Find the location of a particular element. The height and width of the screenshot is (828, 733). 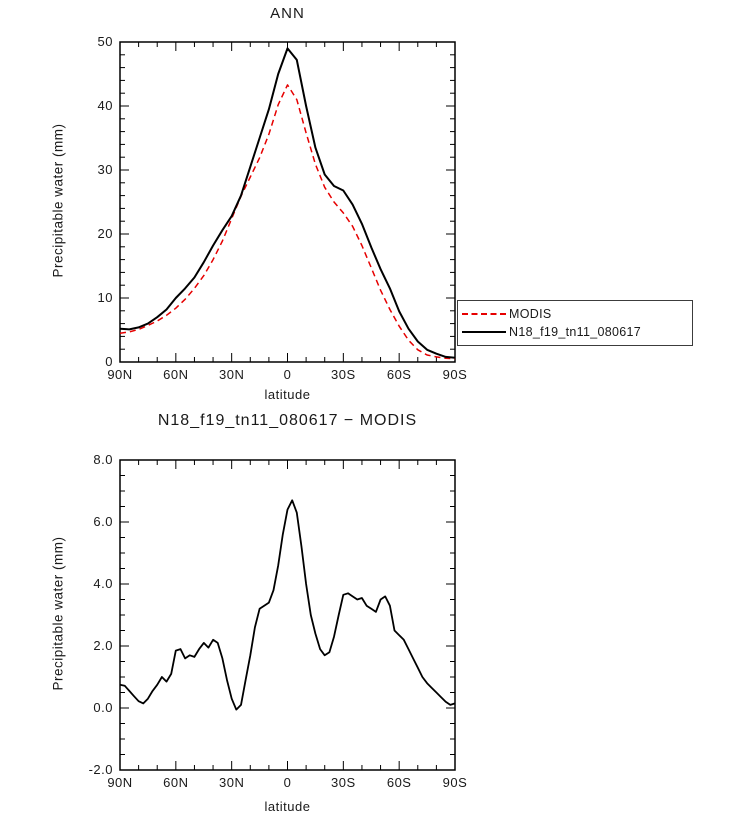

y-tick-label: 50 is located at coordinates (105, 41).